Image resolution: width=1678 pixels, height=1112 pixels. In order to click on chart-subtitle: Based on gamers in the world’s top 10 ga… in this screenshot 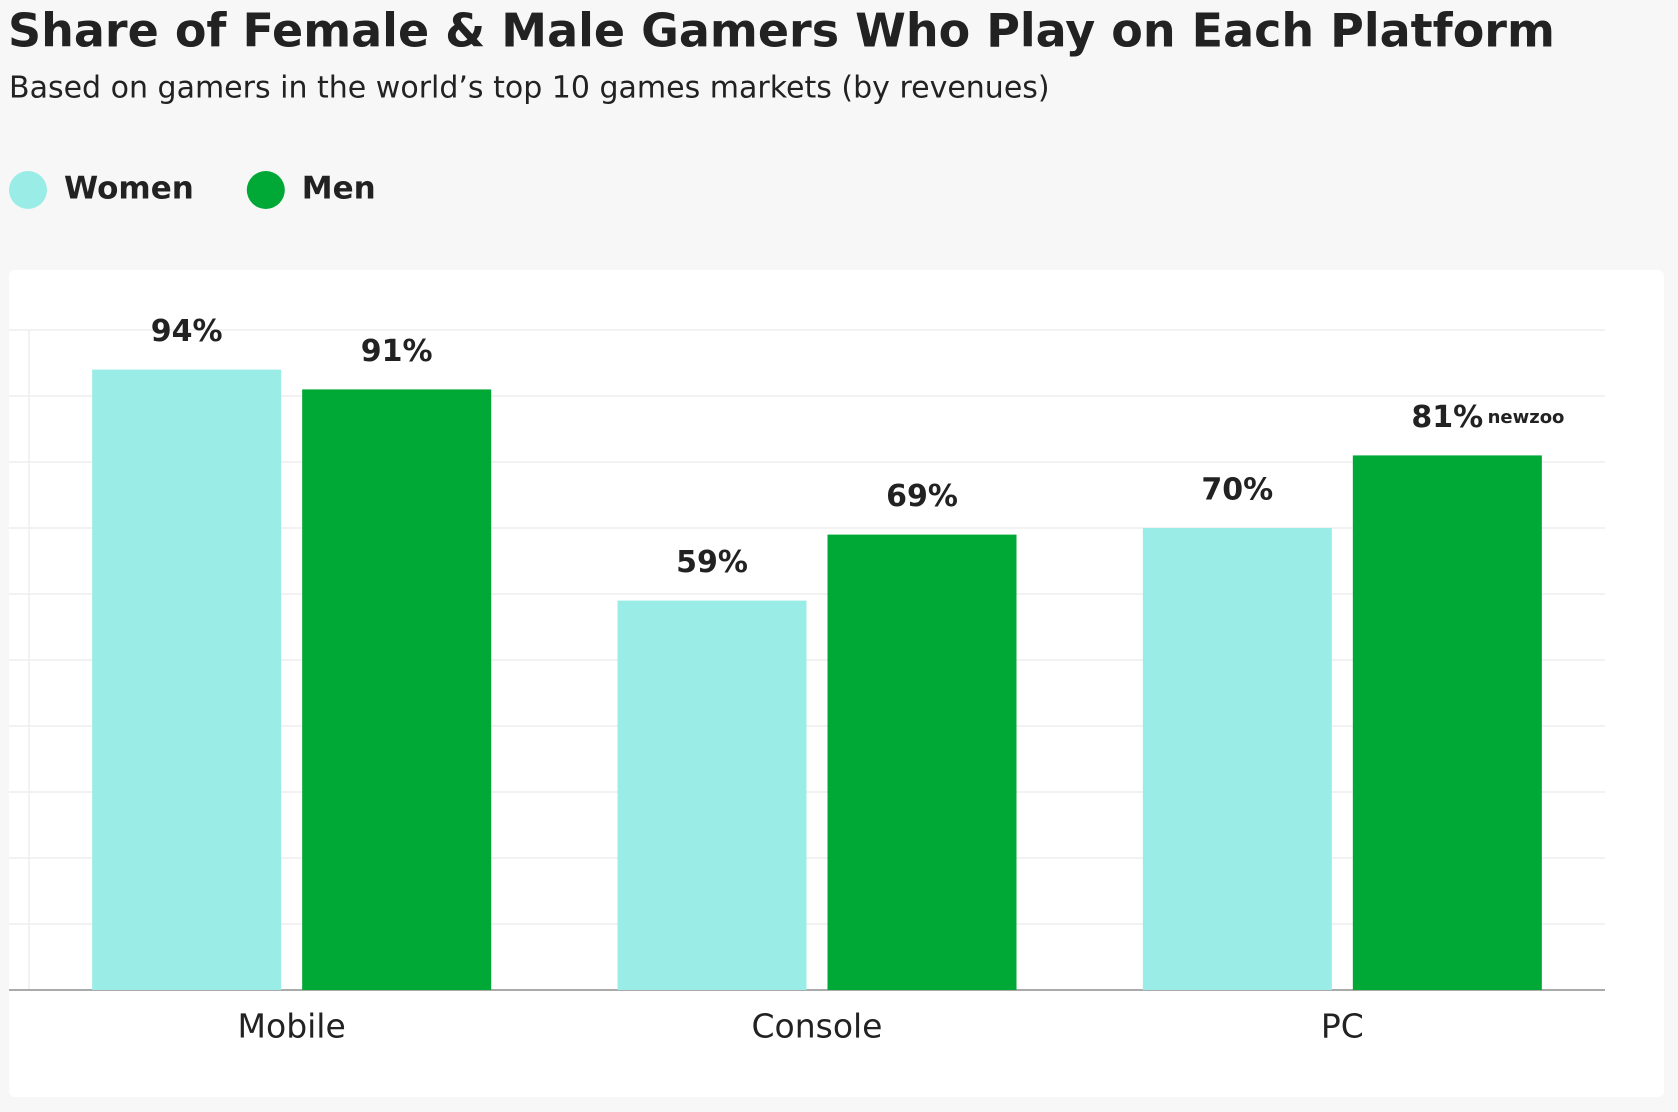, I will do `click(529, 88)`.